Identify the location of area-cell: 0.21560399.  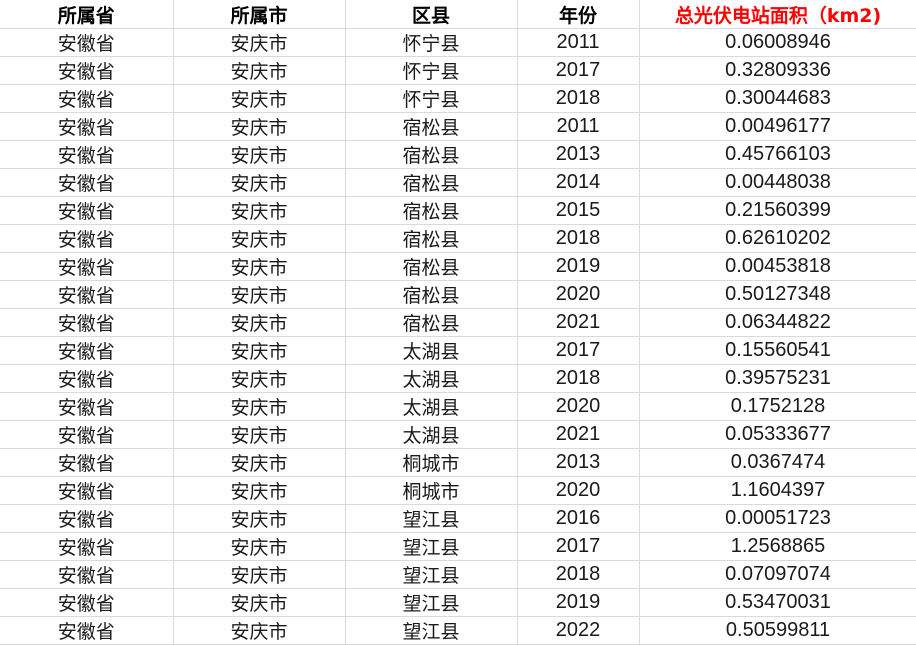
(777, 210).